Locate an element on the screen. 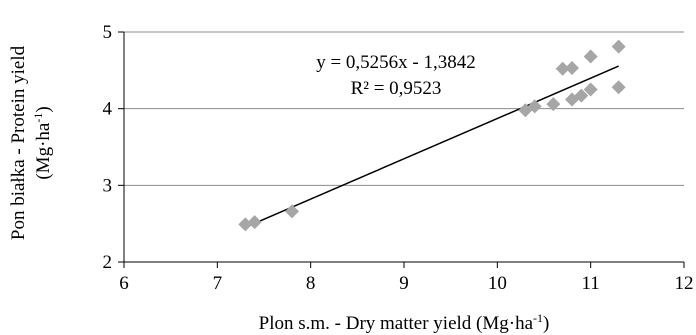  x-tick-label: 7 is located at coordinates (218, 283).